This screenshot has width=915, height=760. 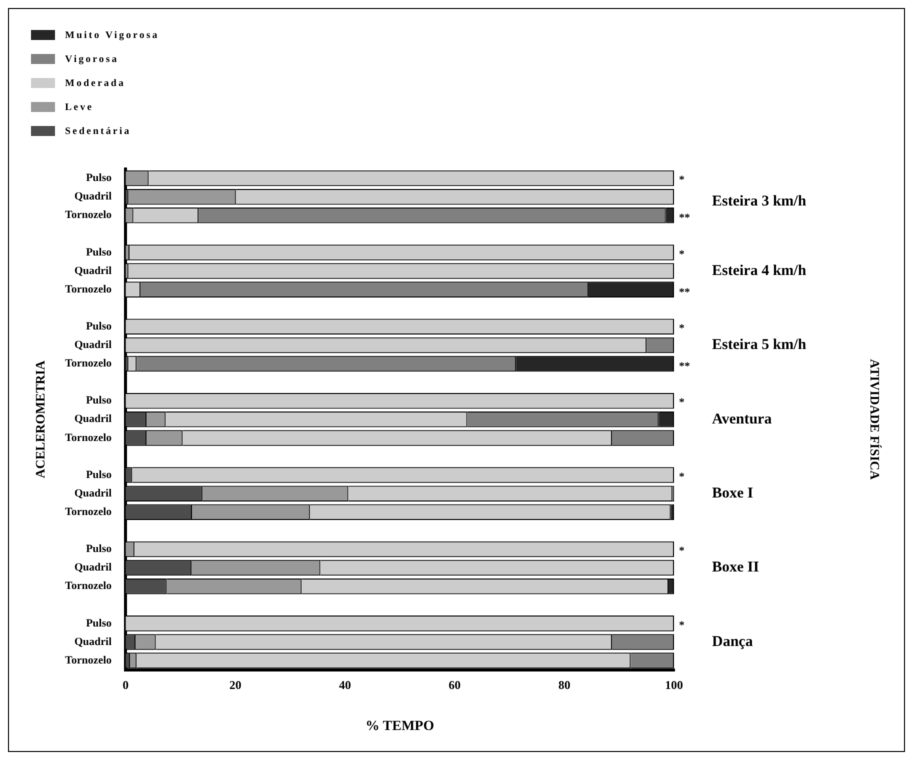 I want to click on x-tick-label: 100, so click(x=674, y=685).